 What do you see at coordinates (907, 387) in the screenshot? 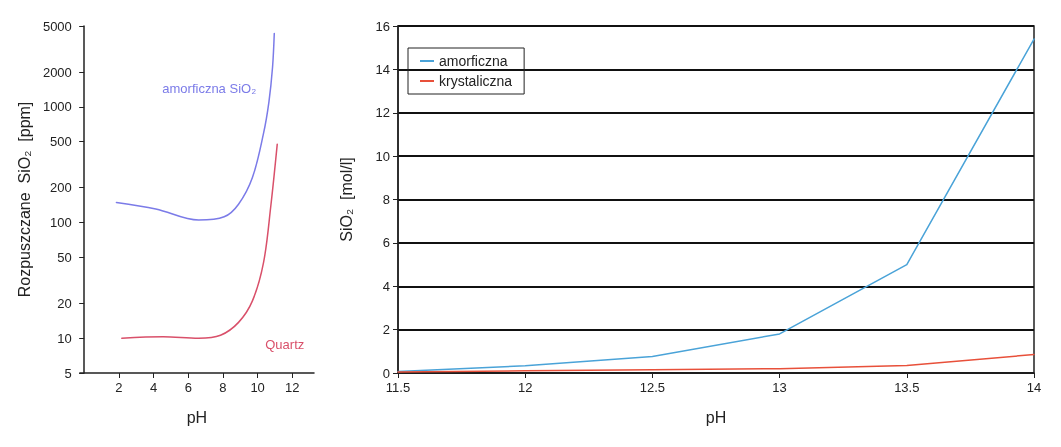
I see `x-tick-label: 13.5` at bounding box center [907, 387].